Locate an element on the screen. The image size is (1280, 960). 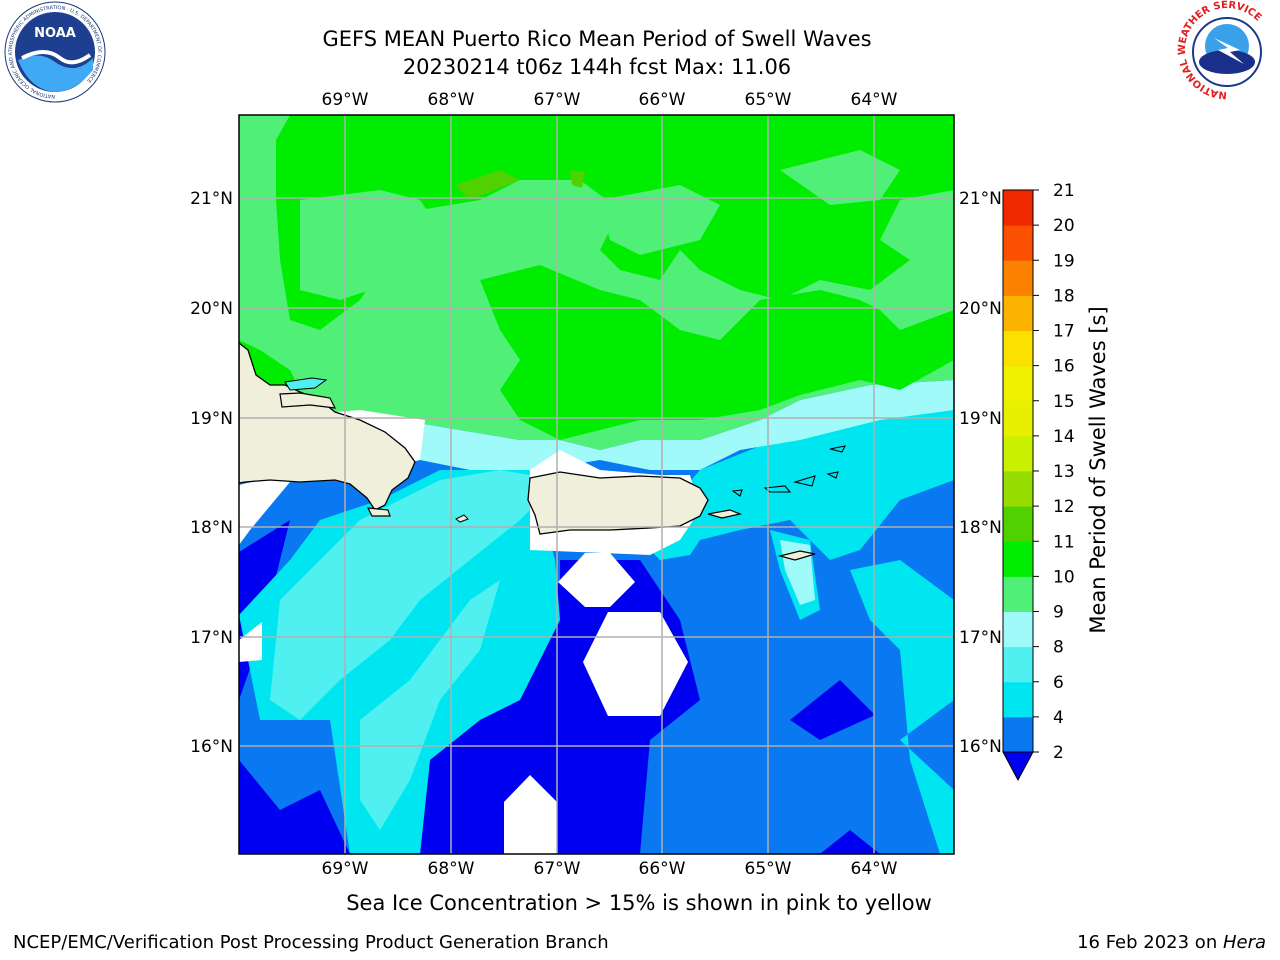
colorbar-tick-label: 14 is located at coordinates (1064, 437).